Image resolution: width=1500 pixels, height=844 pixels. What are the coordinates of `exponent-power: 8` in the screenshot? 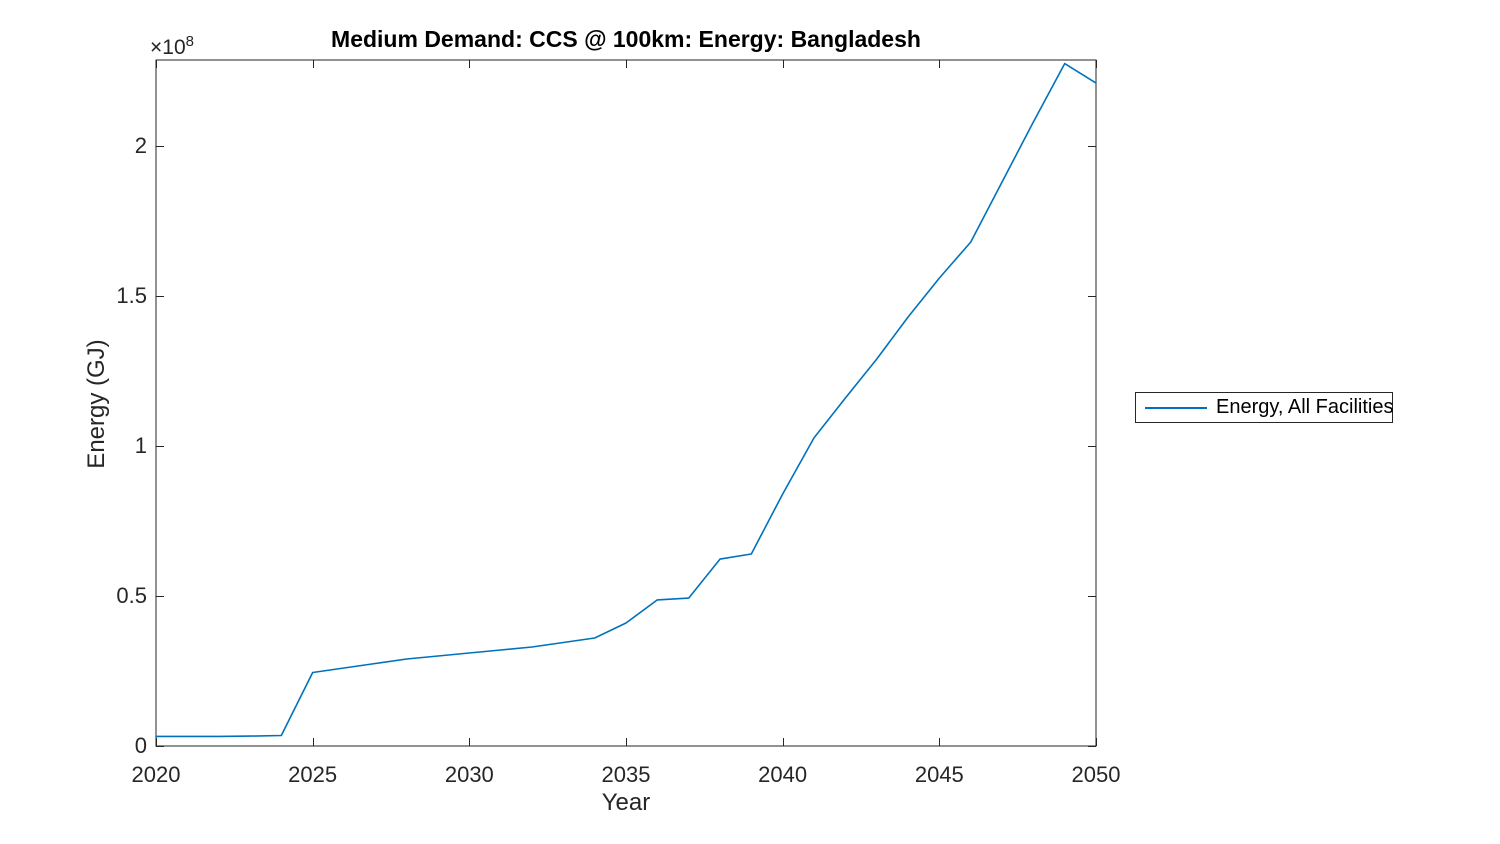 It's located at (189, 41).